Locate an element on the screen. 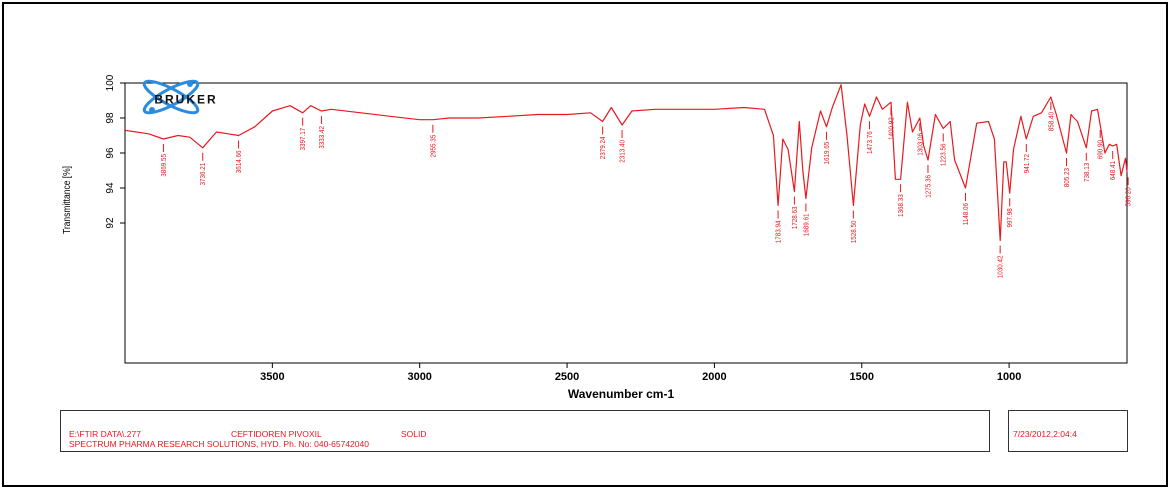  timestamp-panel: 7/23/2012,2:04:4 is located at coordinates (1068, 431).